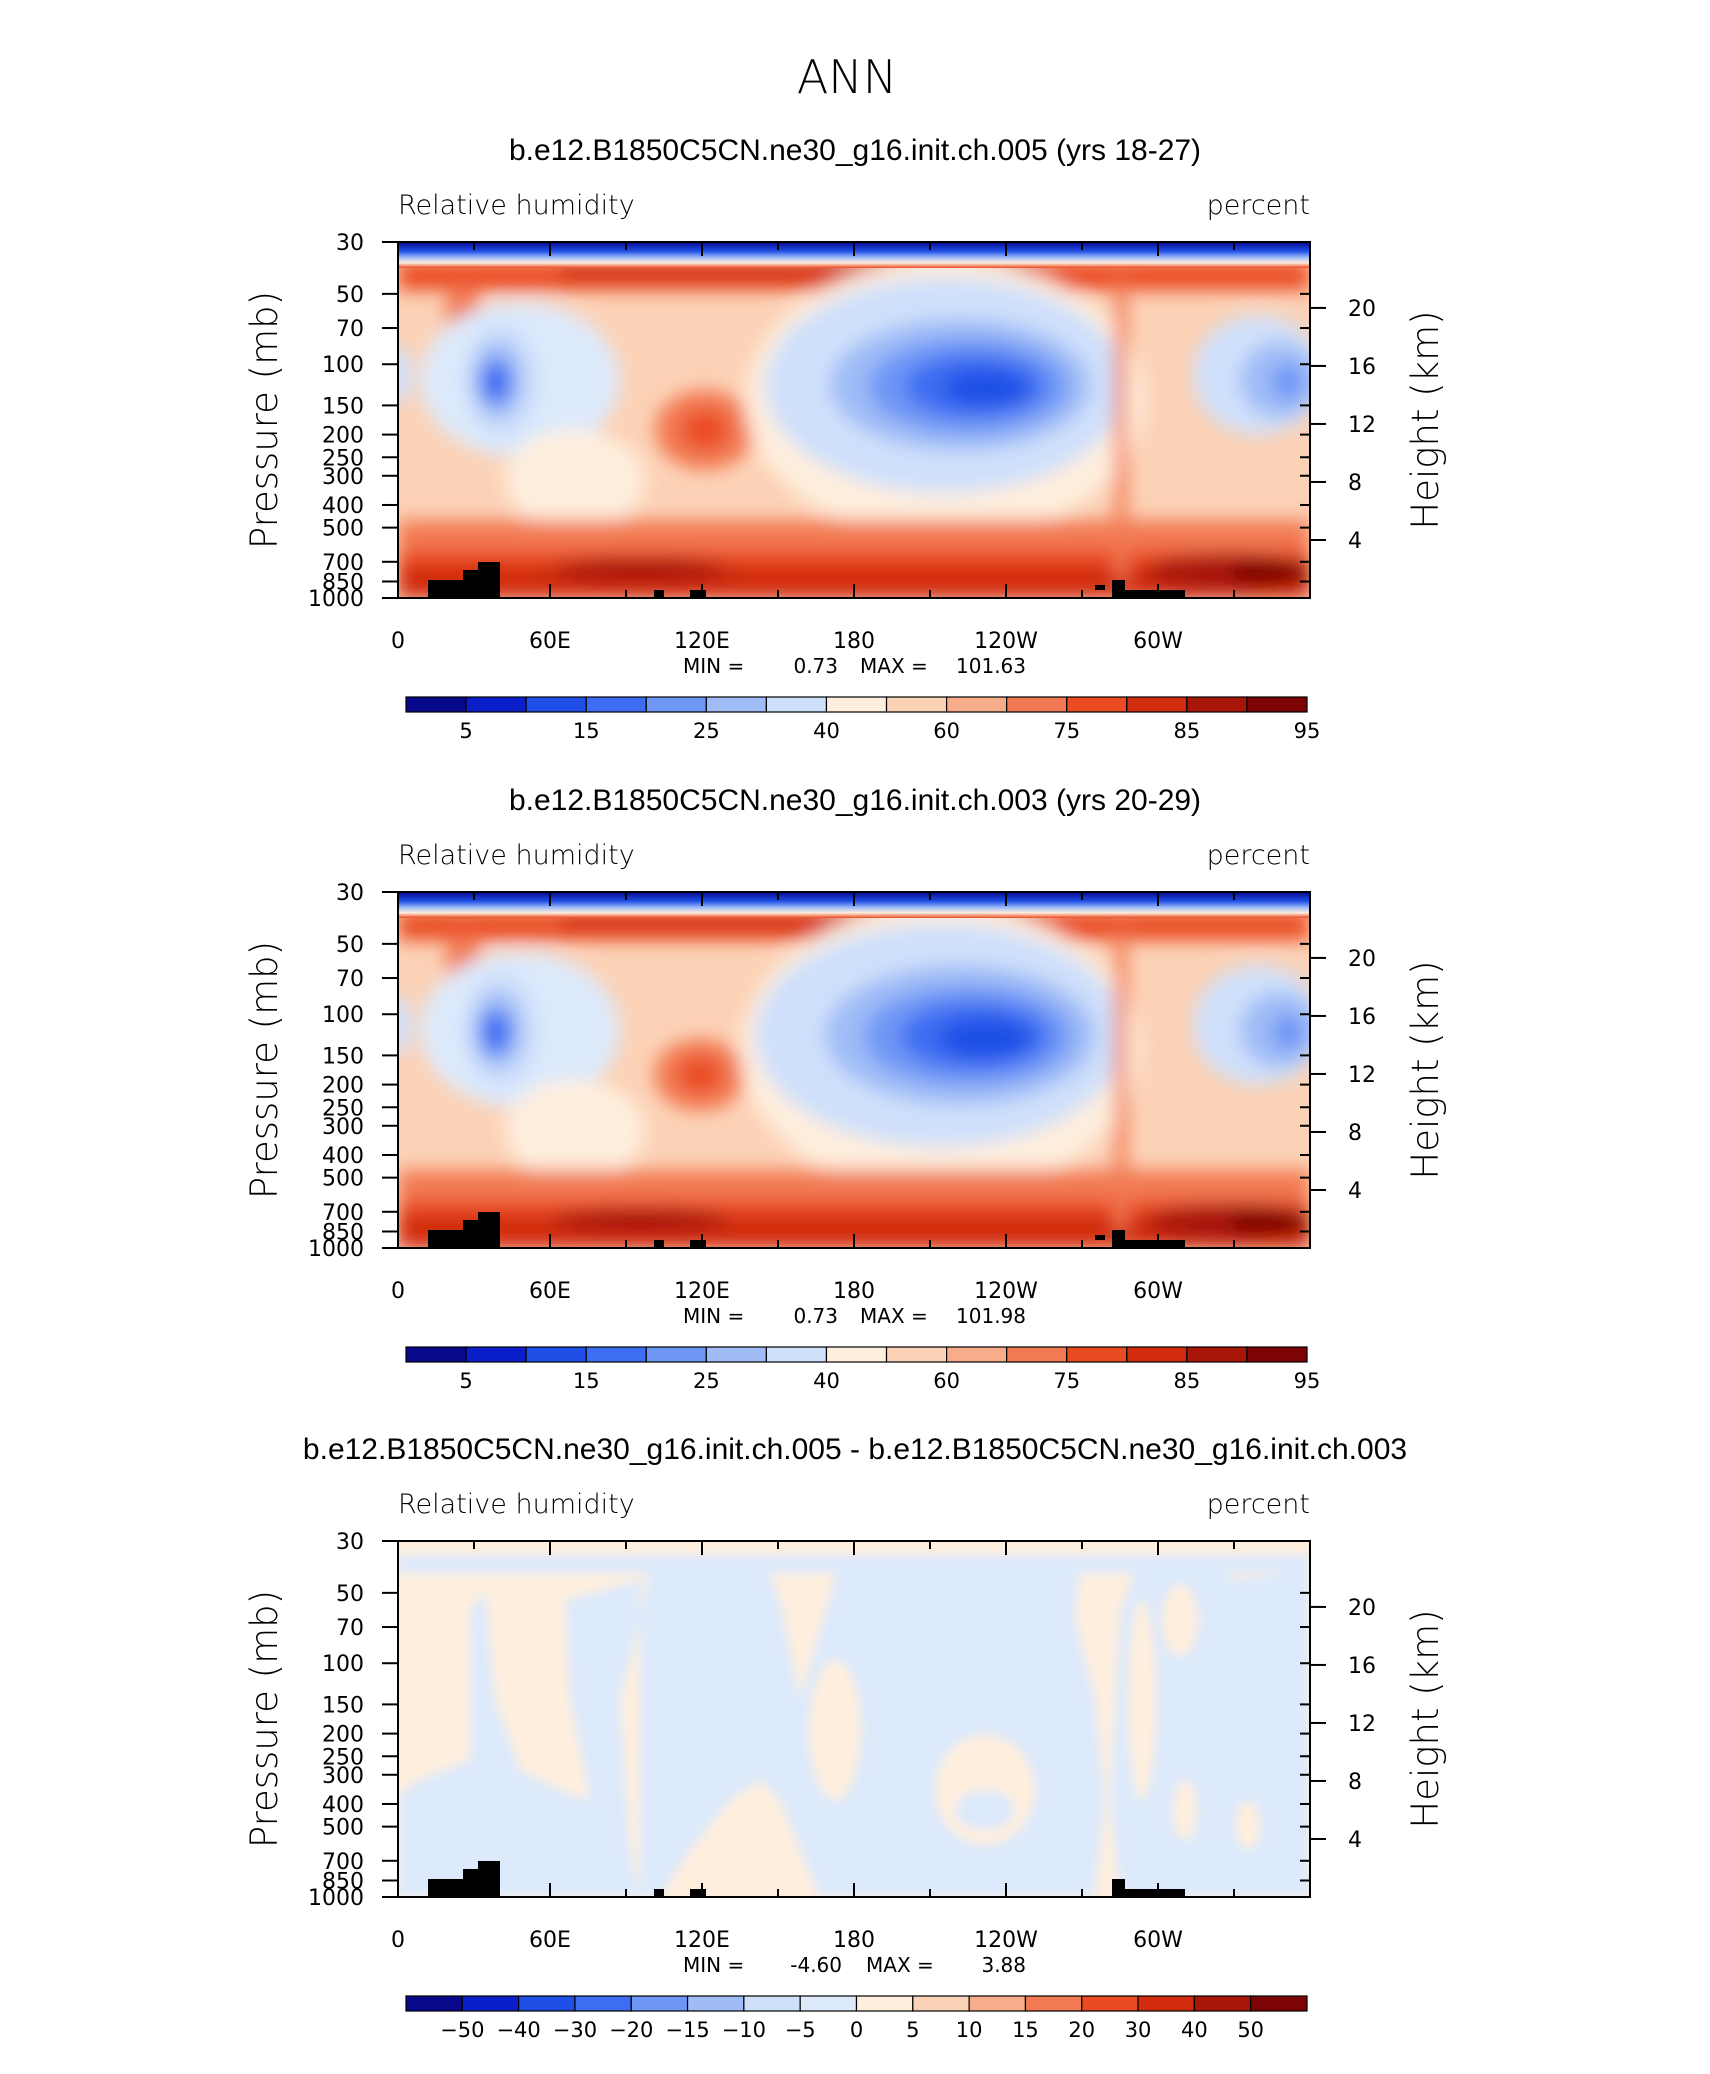 The width and height of the screenshot is (1710, 2074). What do you see at coordinates (1258, 205) in the screenshot?
I see `panel-1-right-label: percent` at bounding box center [1258, 205].